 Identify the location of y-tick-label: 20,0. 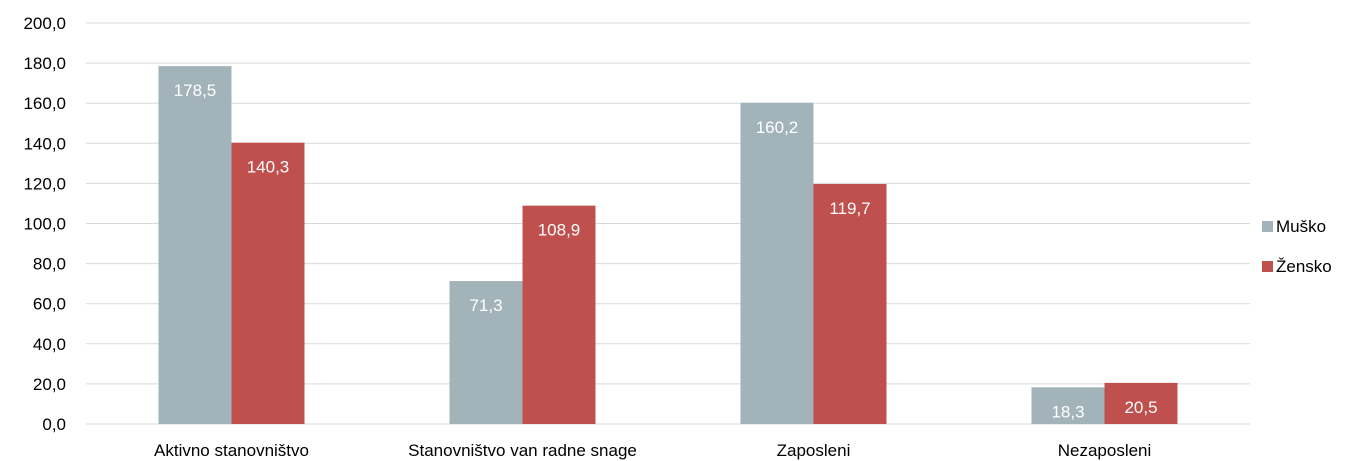
(49, 384).